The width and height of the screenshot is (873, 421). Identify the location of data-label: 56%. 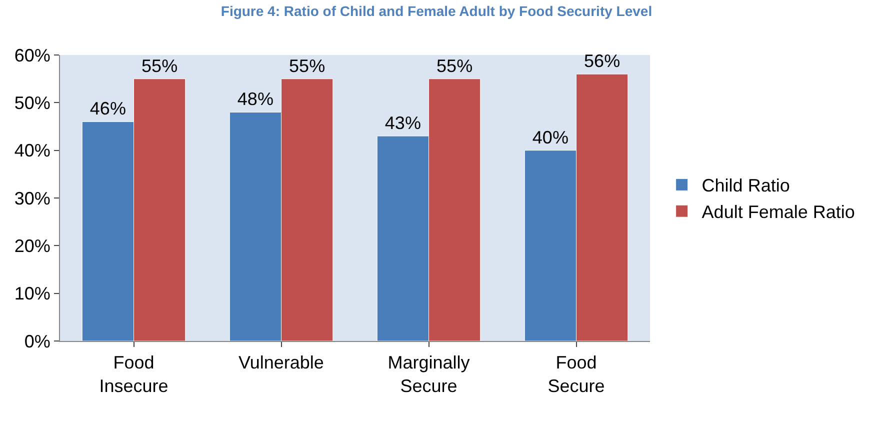
(602, 61).